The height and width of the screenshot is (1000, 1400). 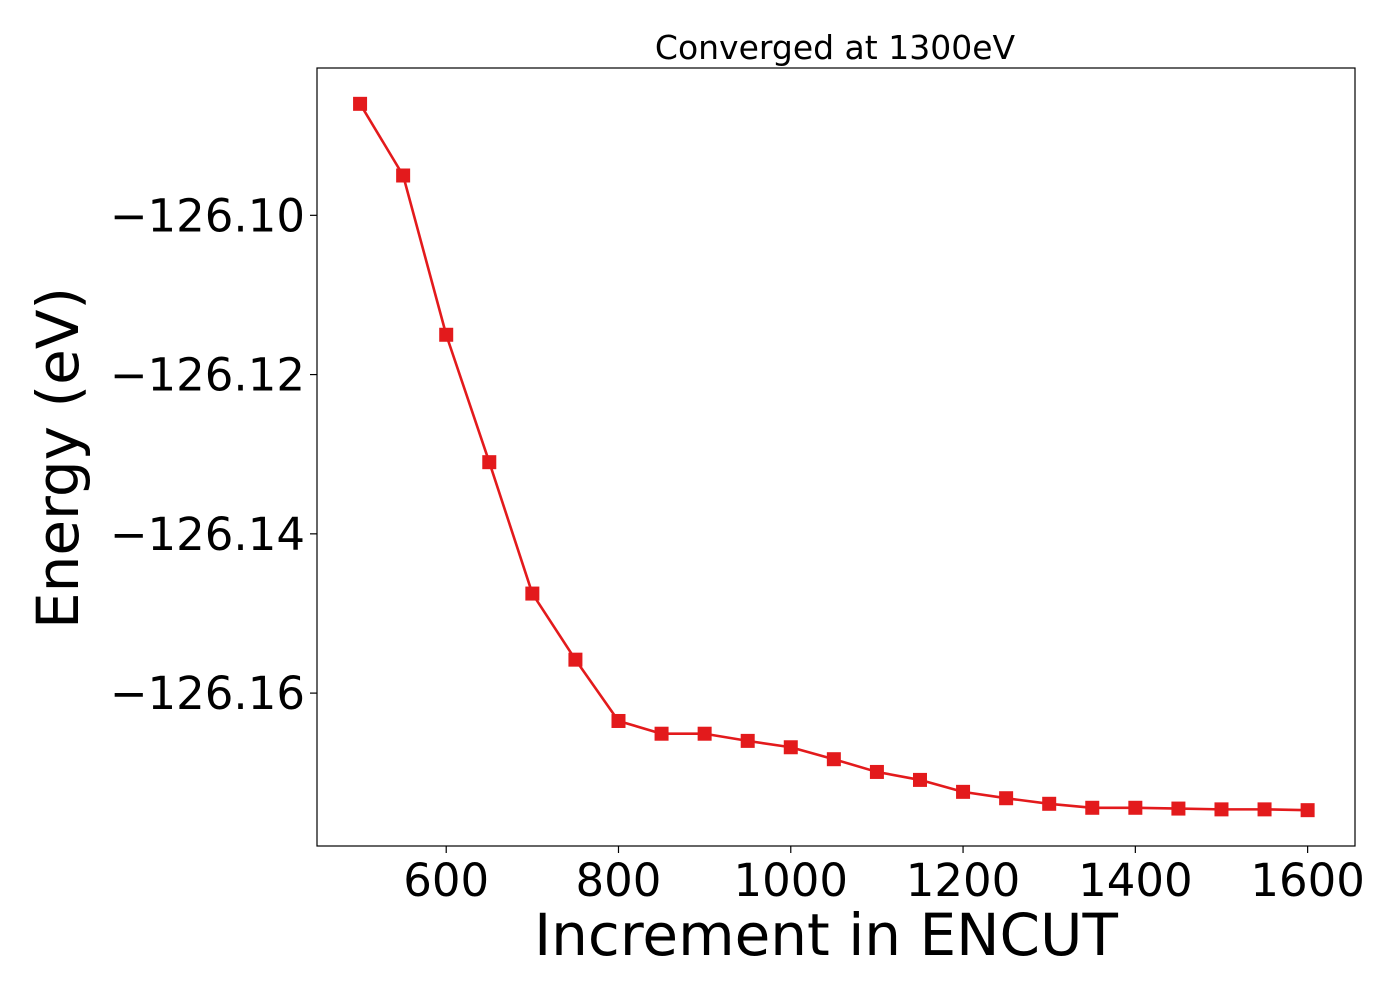 What do you see at coordinates (826, 935) in the screenshot?
I see `x-axis-label: Increment in ENCUT` at bounding box center [826, 935].